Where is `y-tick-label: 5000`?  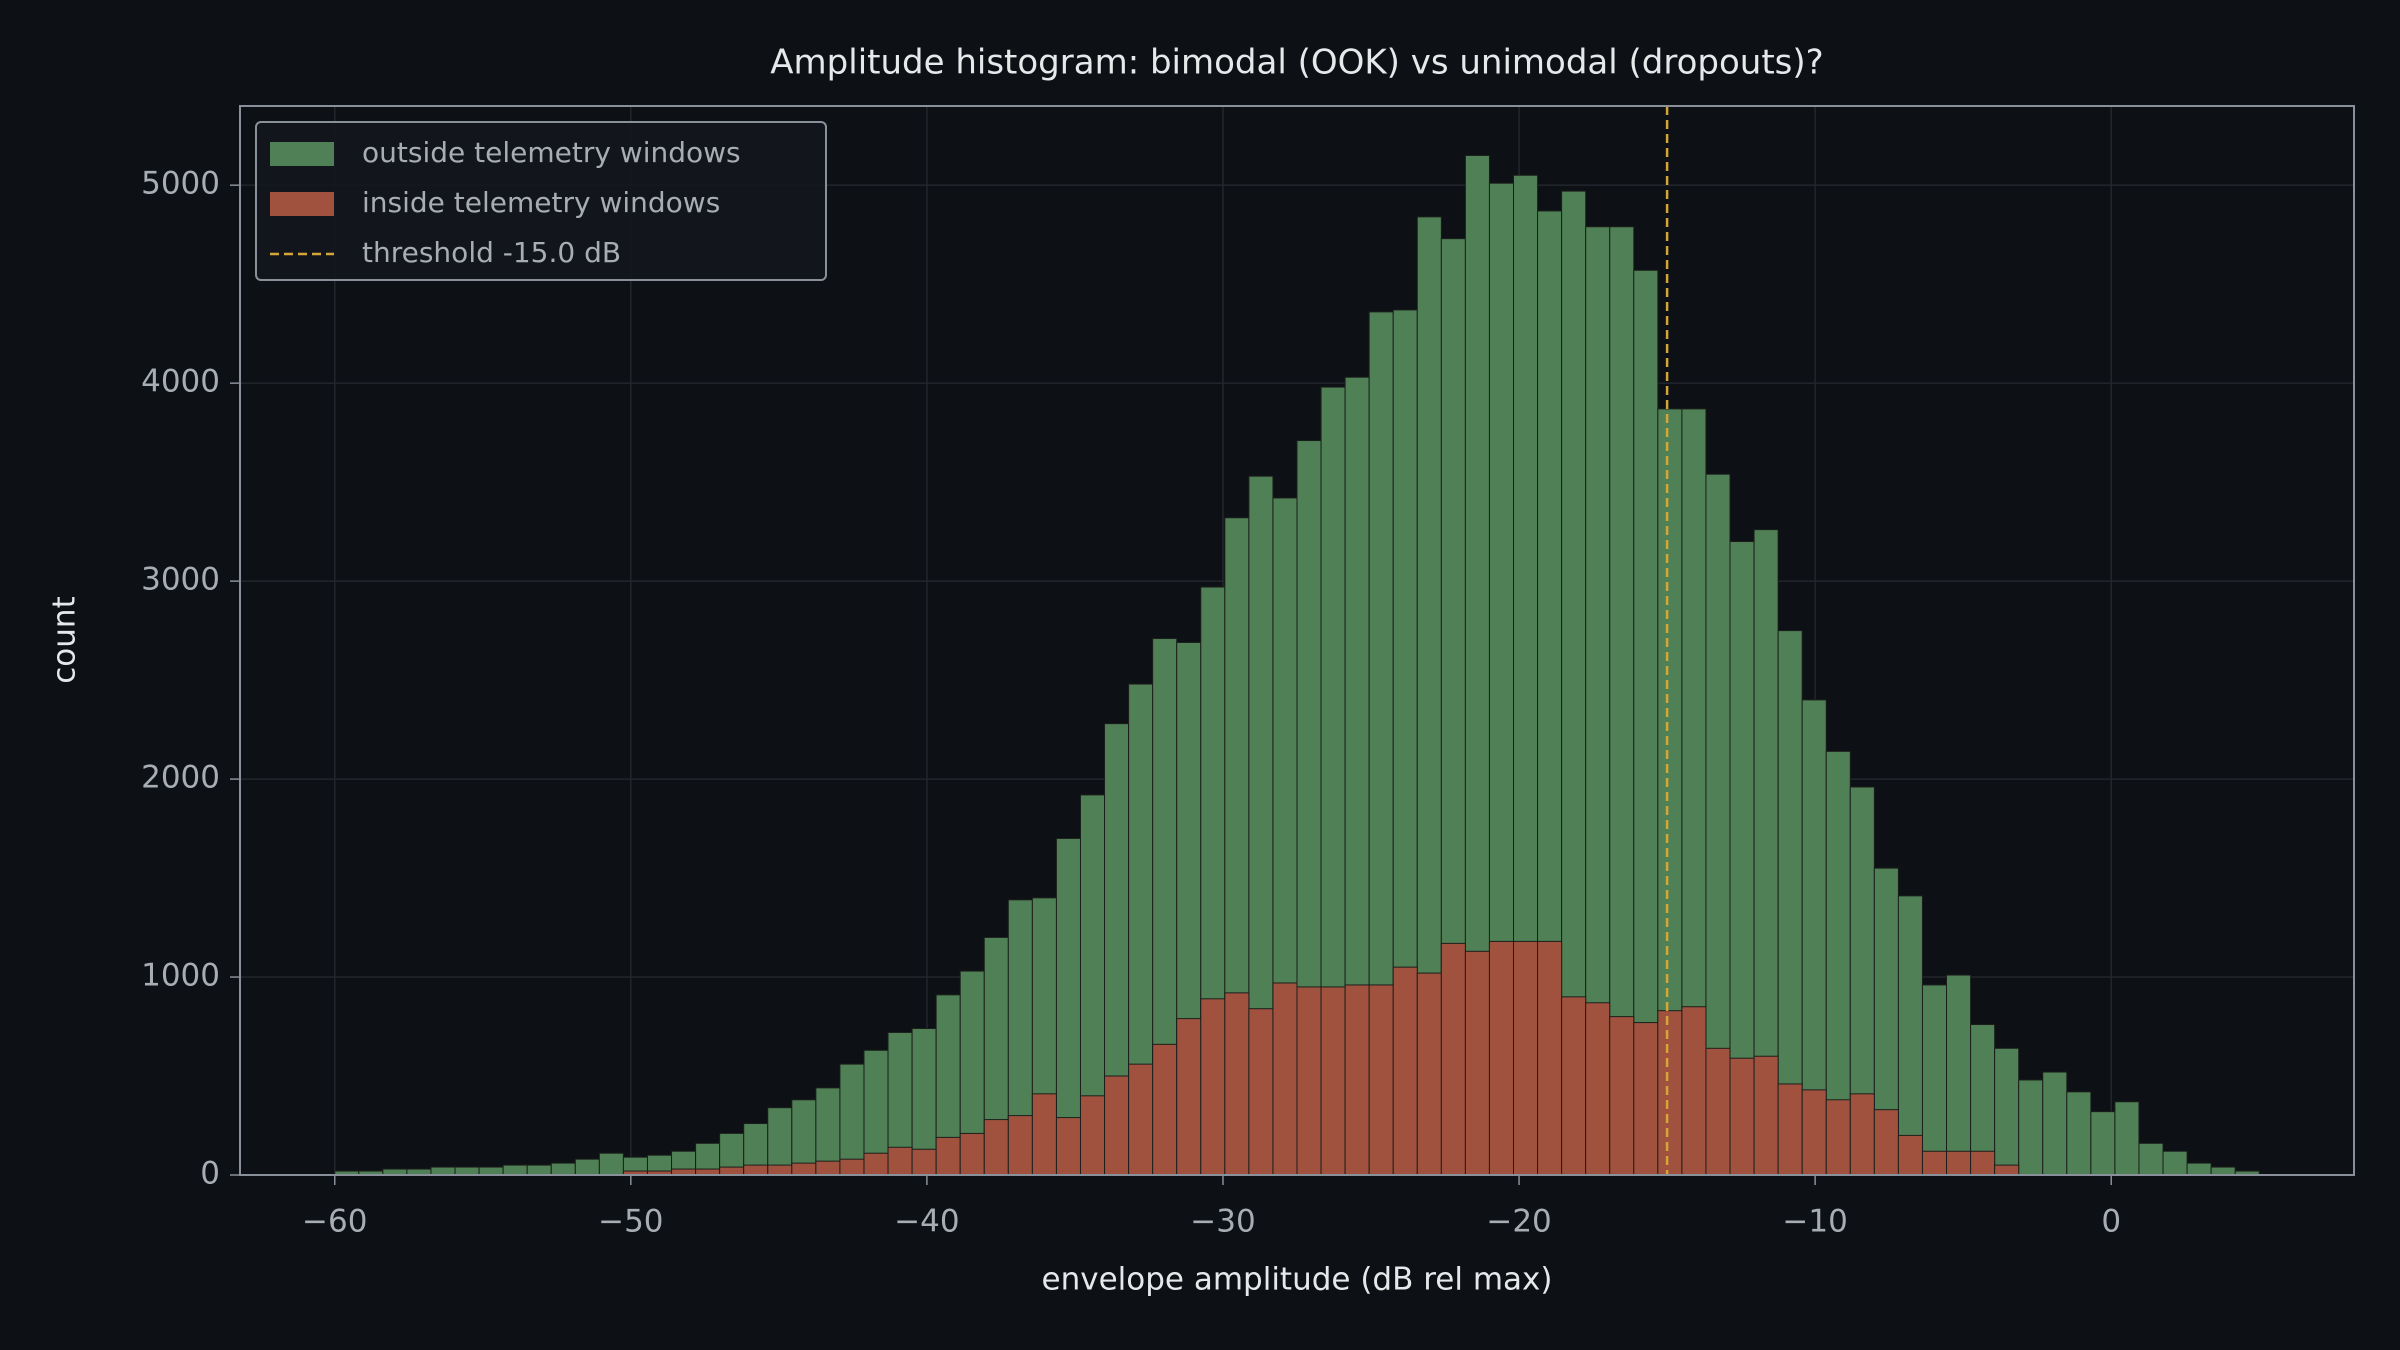
y-tick-label: 5000 is located at coordinates (180, 184).